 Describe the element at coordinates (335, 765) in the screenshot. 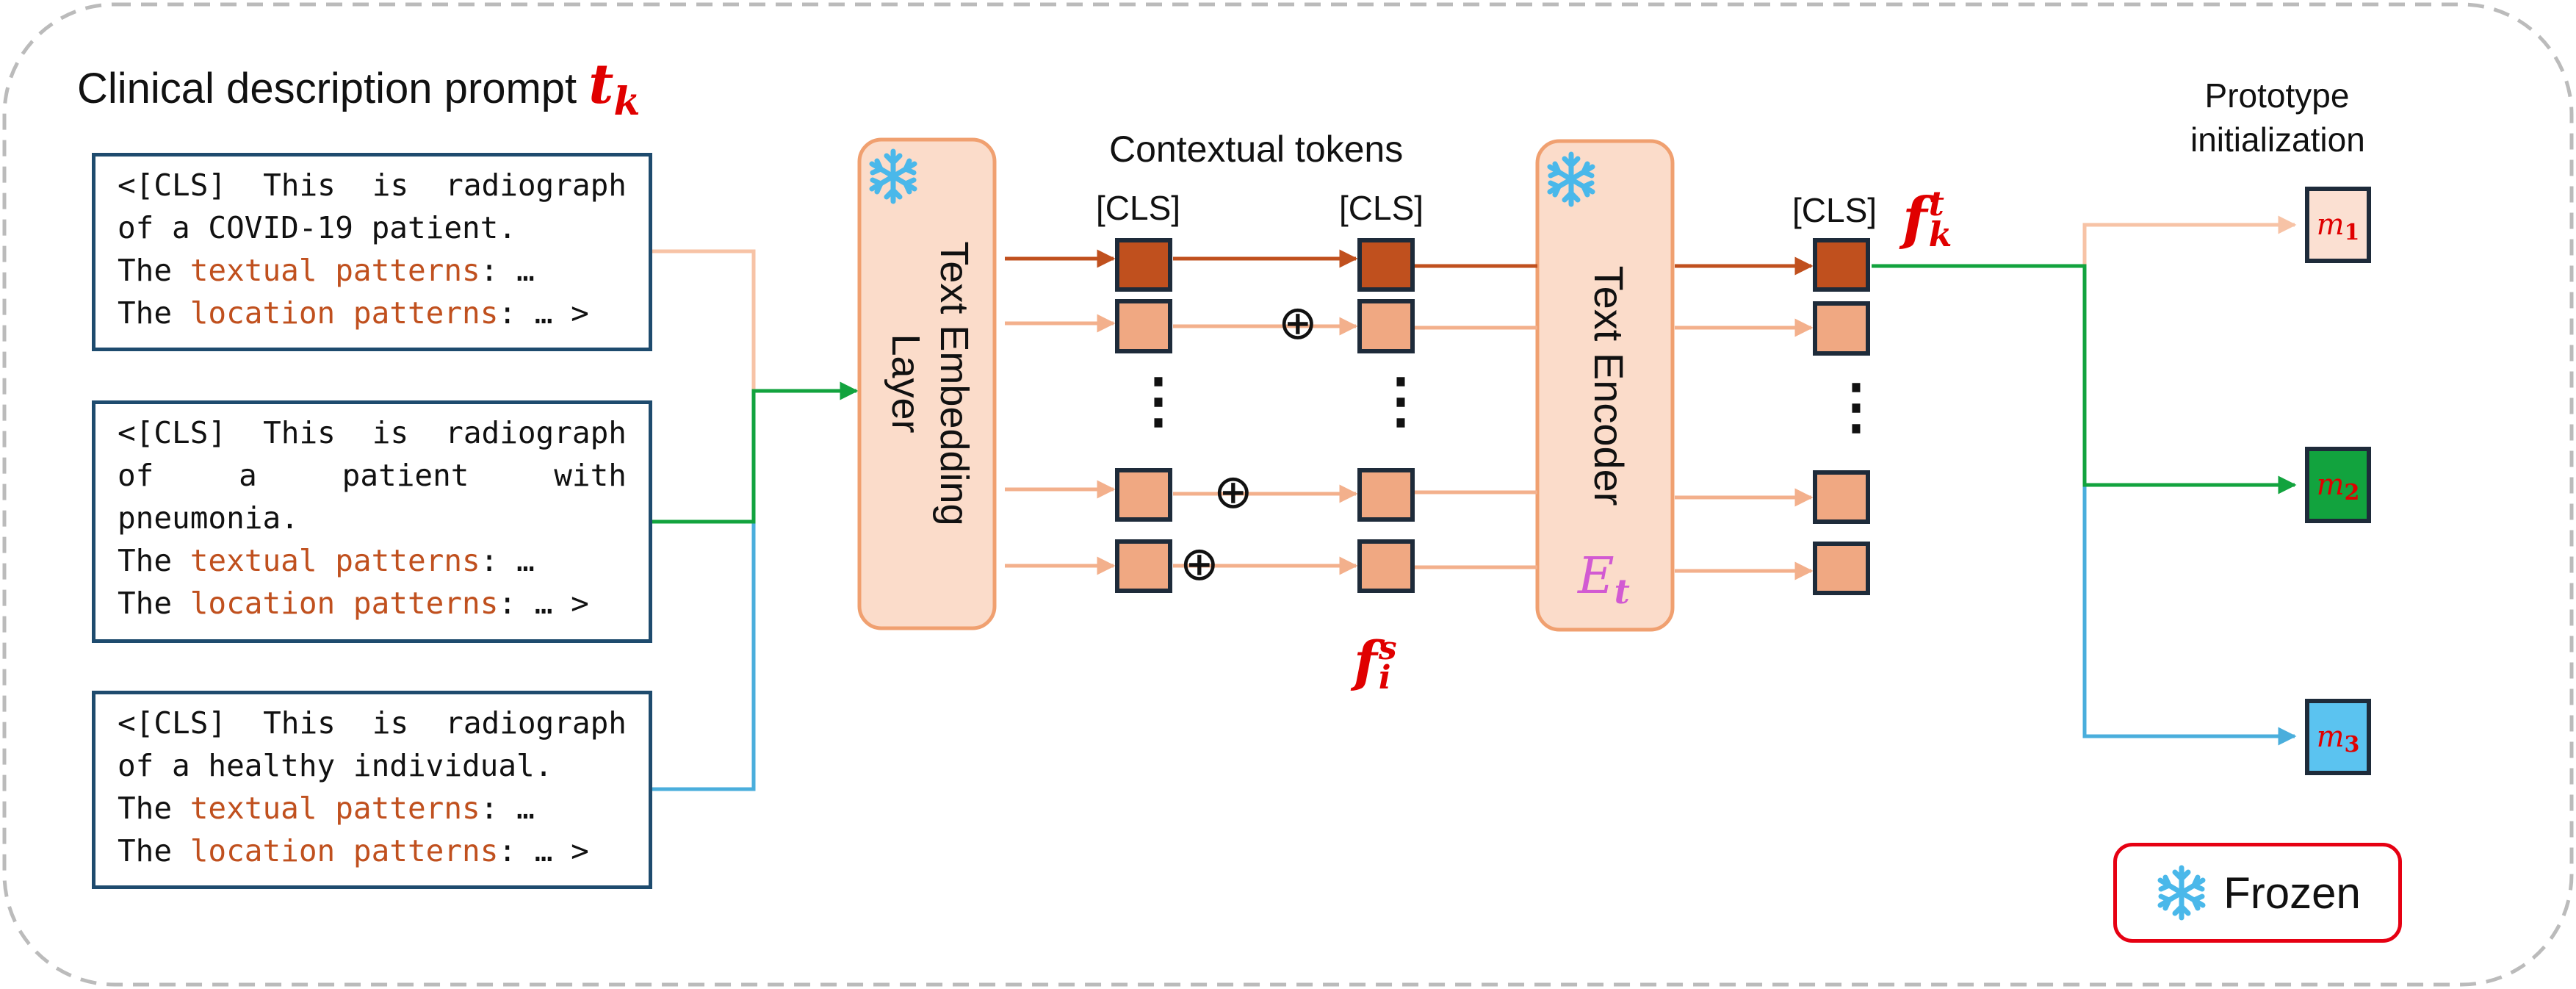

I see `prompt-text: of a healthy individual.` at that location.